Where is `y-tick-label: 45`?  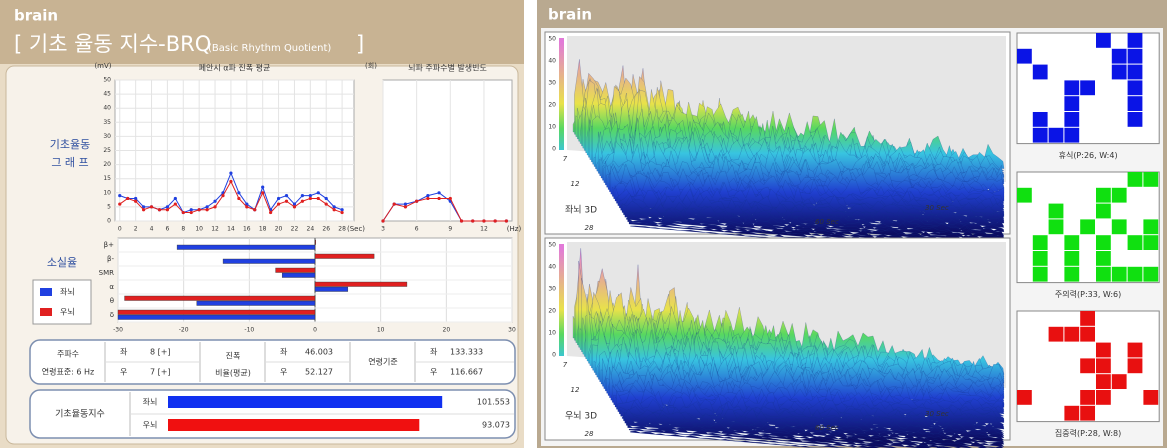 y-tick-label: 45 is located at coordinates (107, 94).